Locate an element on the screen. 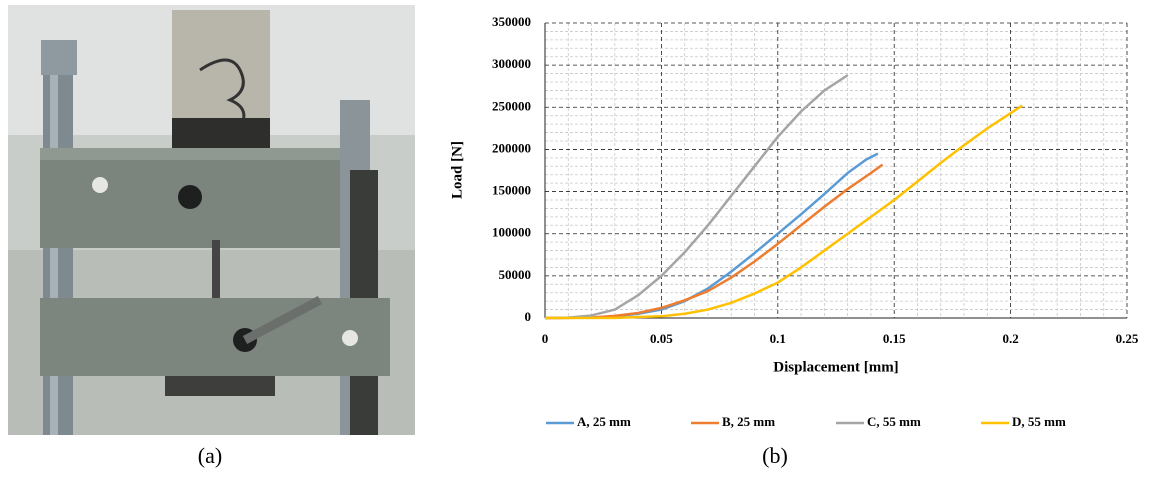 The width and height of the screenshot is (1162, 477). y-axis-title: Load [N] is located at coordinates (457, 170).